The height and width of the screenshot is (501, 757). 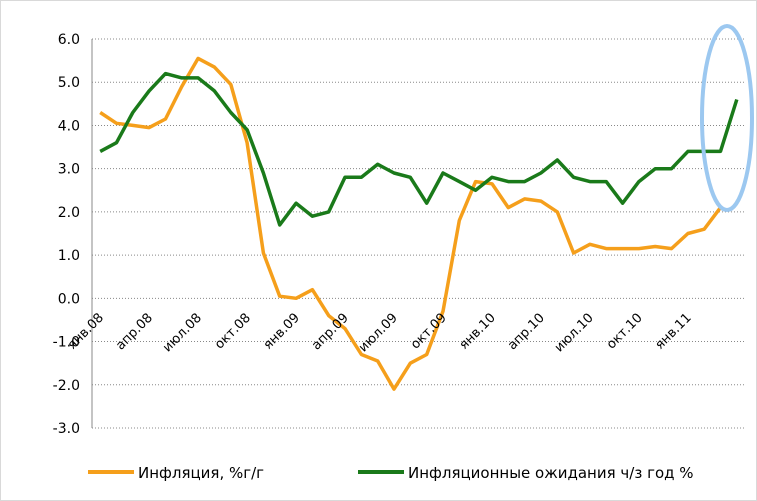 What do you see at coordinates (551, 473) in the screenshot?
I see `legend-label: Инфляционные ожидания ч/з год %` at bounding box center [551, 473].